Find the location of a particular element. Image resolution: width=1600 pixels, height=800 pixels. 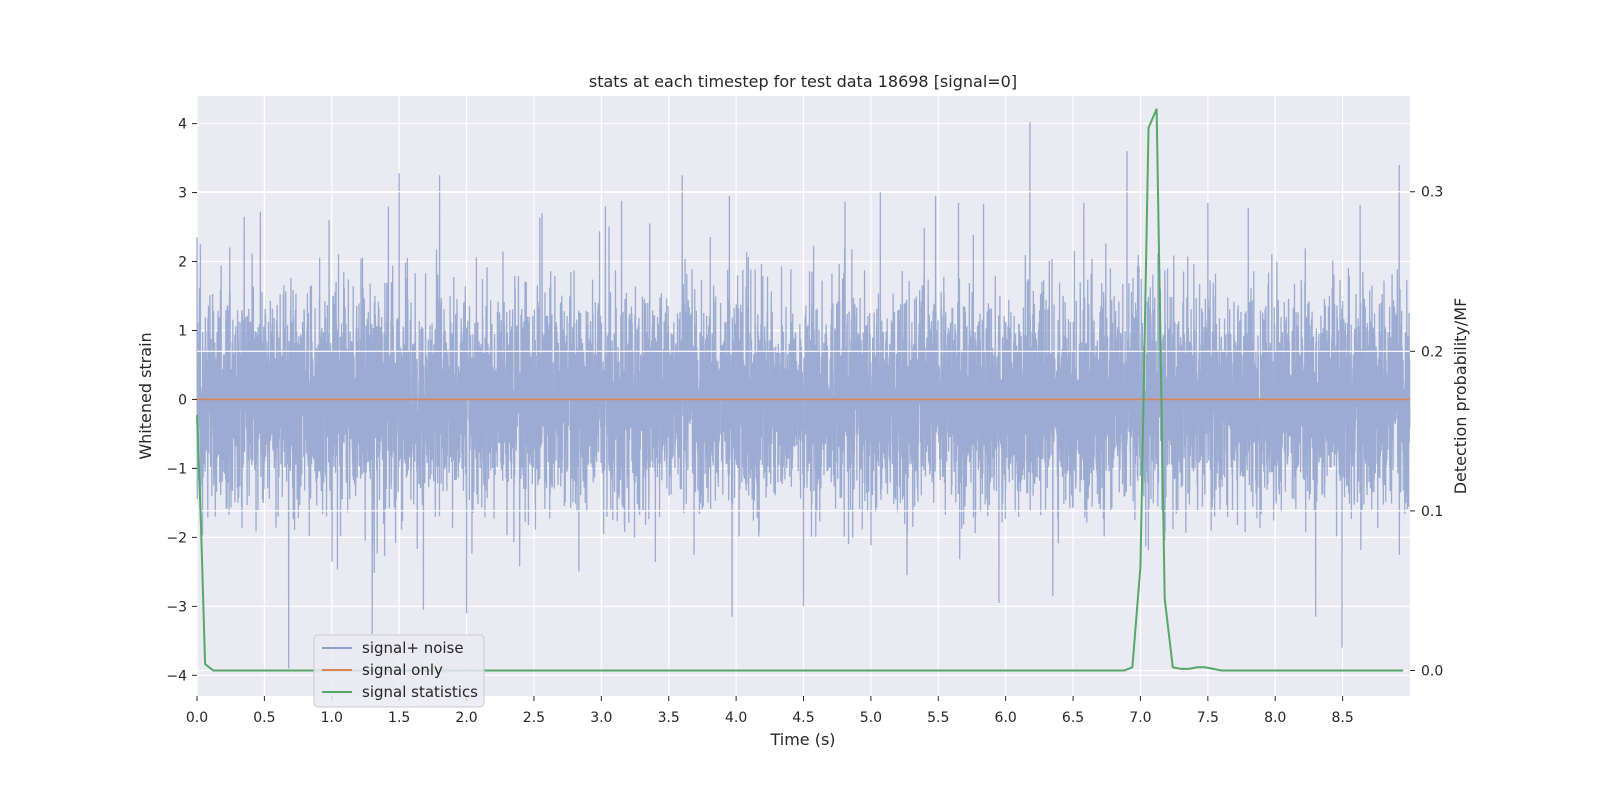

x-axis-label: Time (s) is located at coordinates (802, 739).